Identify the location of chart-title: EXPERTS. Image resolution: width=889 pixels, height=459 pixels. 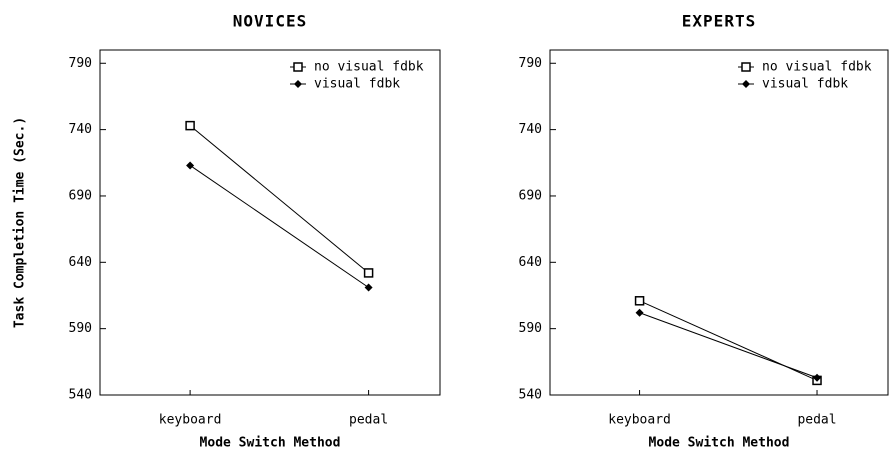
(719, 21).